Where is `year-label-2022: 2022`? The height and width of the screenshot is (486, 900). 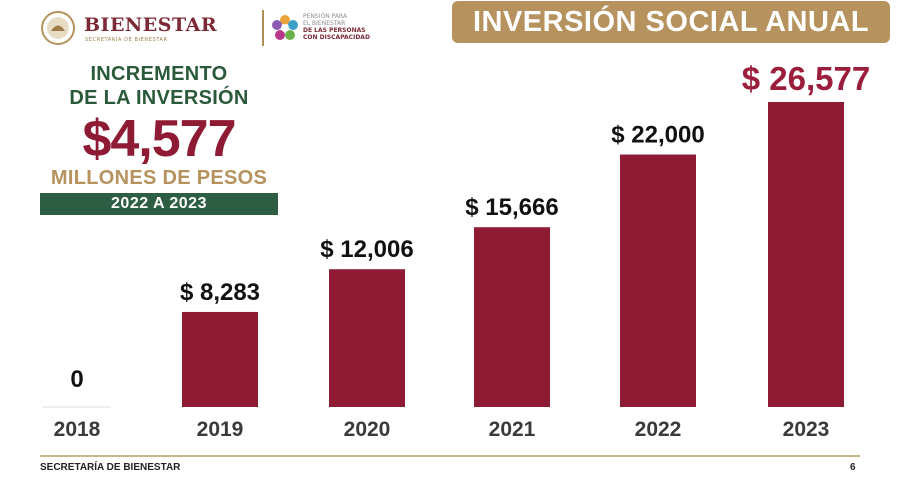
year-label-2022: 2022 is located at coordinates (658, 429).